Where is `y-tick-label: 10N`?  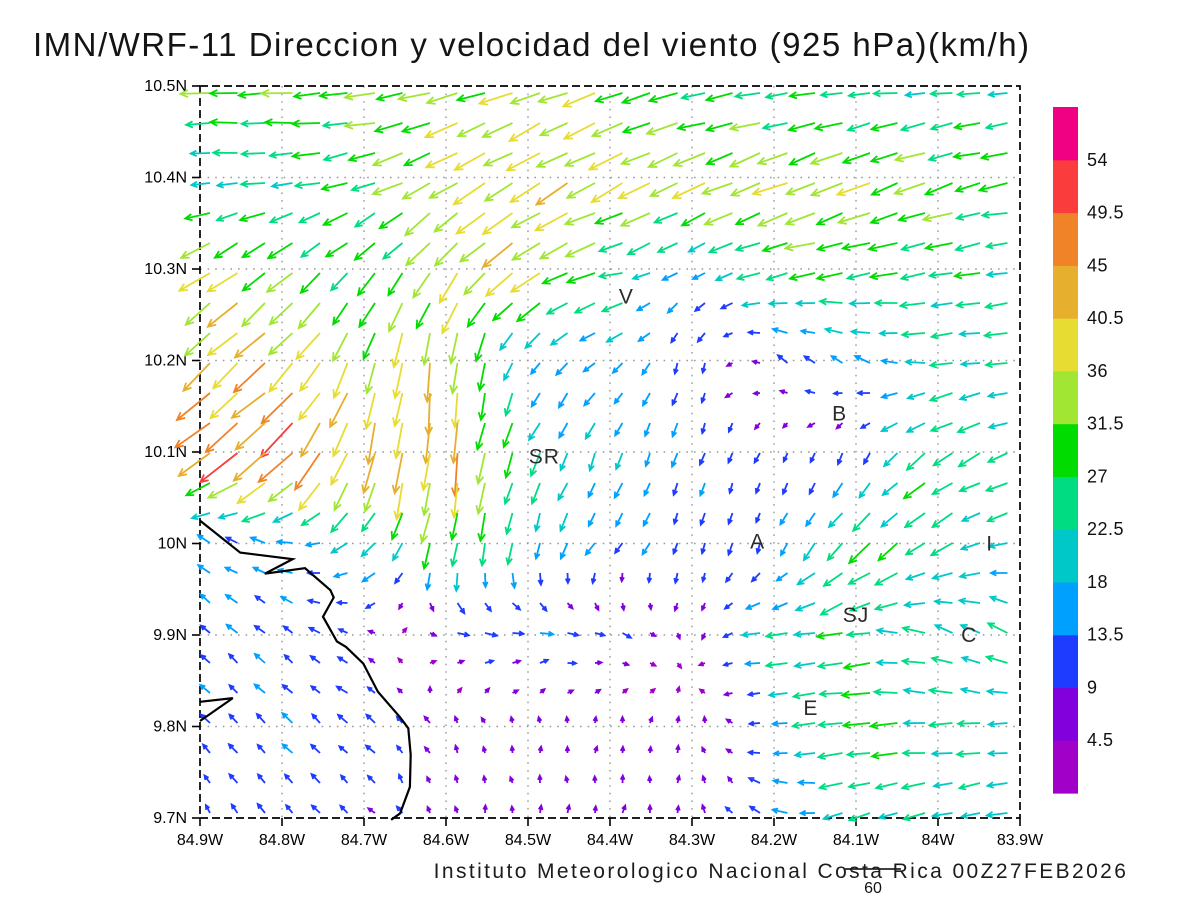 y-tick-label: 10N is located at coordinates (172, 544).